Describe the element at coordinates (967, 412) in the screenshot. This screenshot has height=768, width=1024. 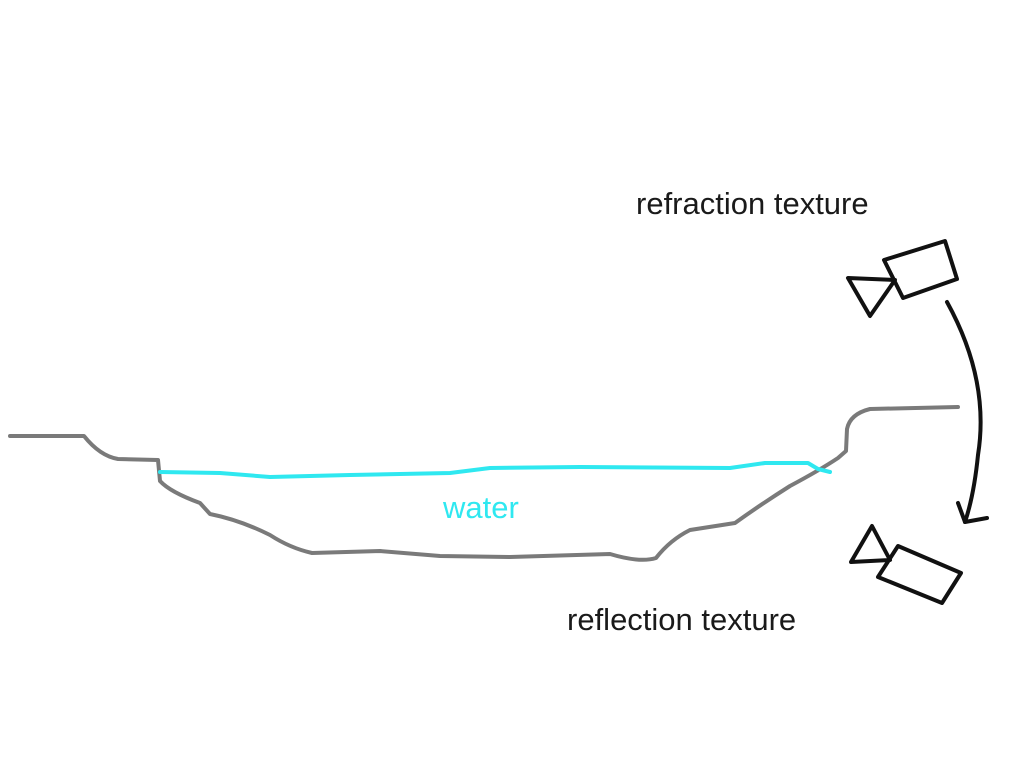
I see `curved-arrow-icon` at that location.